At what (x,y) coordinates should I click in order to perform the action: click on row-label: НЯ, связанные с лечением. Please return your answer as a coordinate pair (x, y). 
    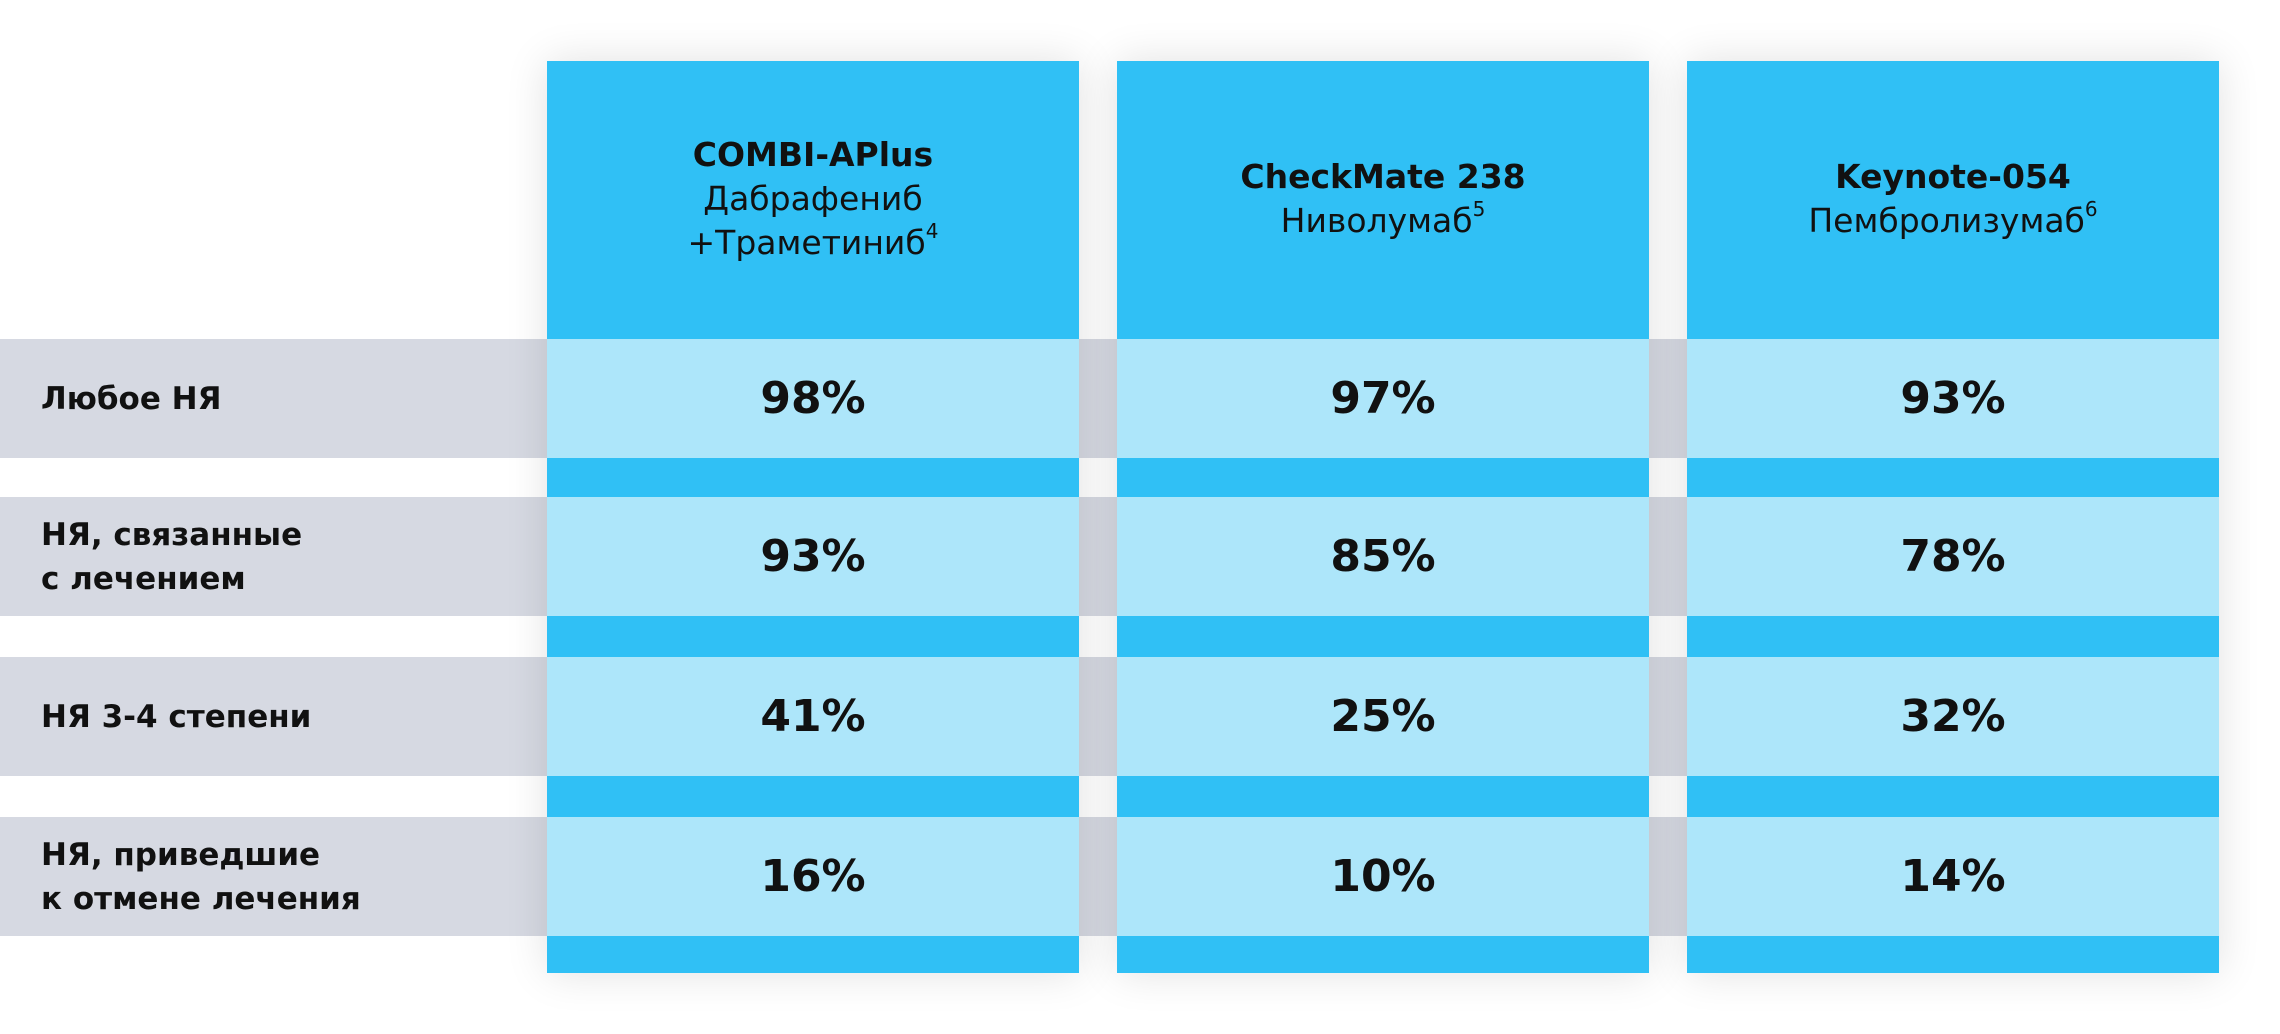
    Looking at the image, I should click on (273, 556).